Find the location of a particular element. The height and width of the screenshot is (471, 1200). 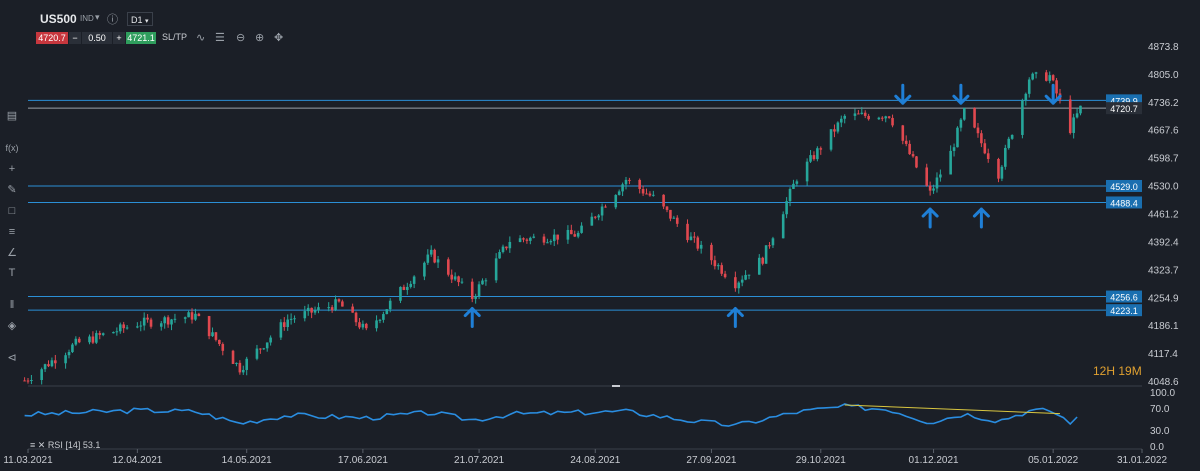

sltp-button: SL/TP is located at coordinates (175, 37).